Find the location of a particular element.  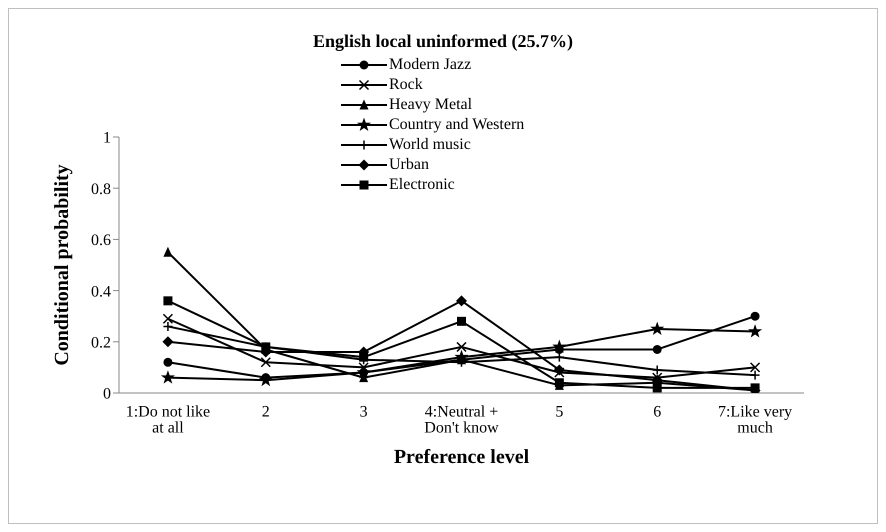

y-tick-label: 1 is located at coordinates (107, 138).